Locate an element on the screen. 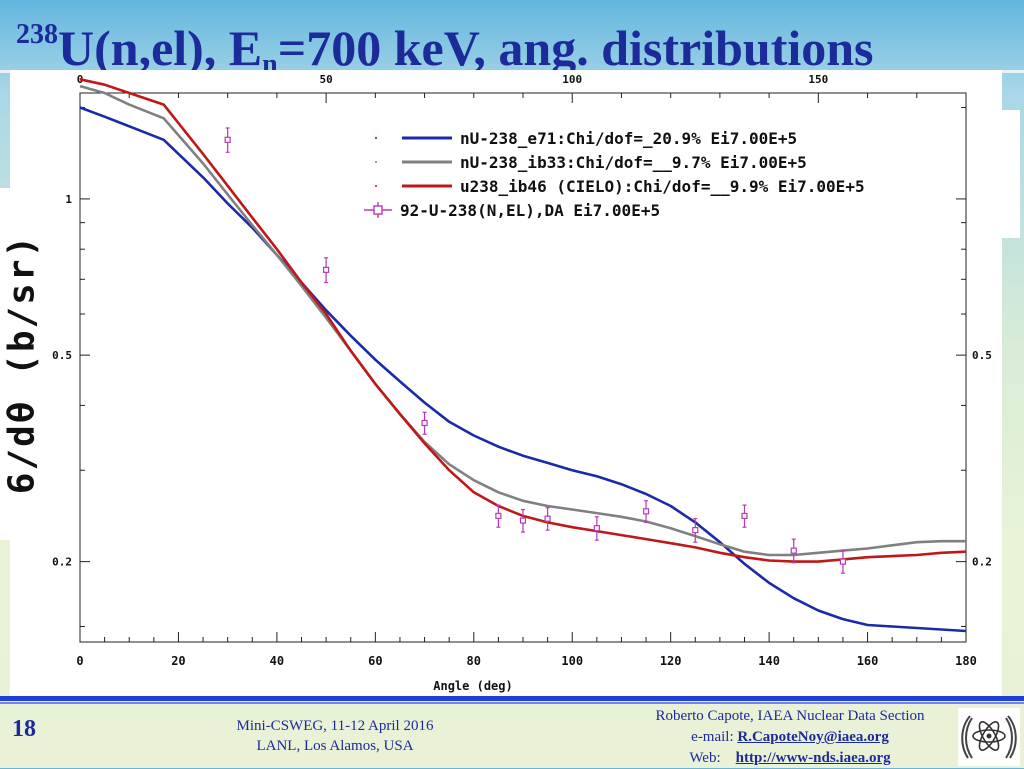 Image resolution: width=1024 pixels, height=769 pixels. y-tick-label: 1 is located at coordinates (68, 199).